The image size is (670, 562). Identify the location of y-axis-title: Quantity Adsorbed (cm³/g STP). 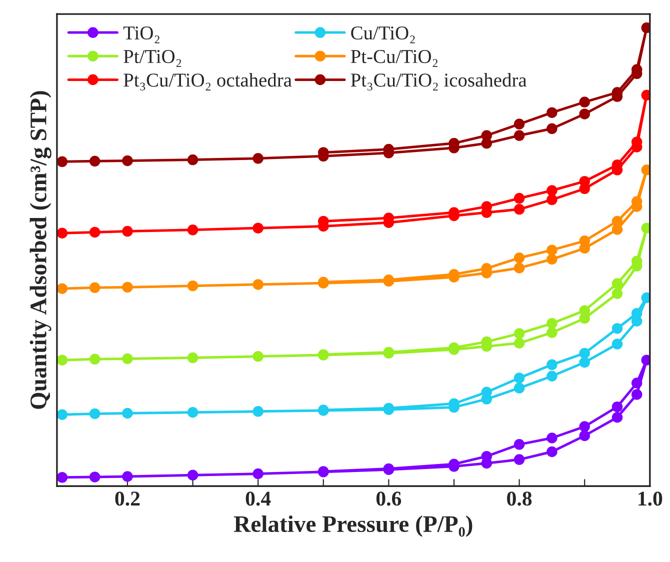
(41, 250).